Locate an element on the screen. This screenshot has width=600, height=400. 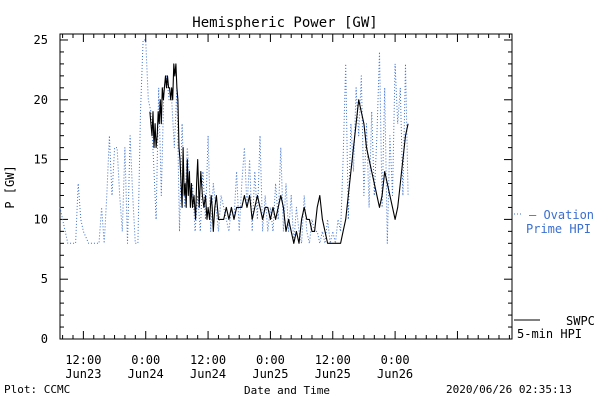
plot-credit: Plot: CCMC is located at coordinates (37, 389).